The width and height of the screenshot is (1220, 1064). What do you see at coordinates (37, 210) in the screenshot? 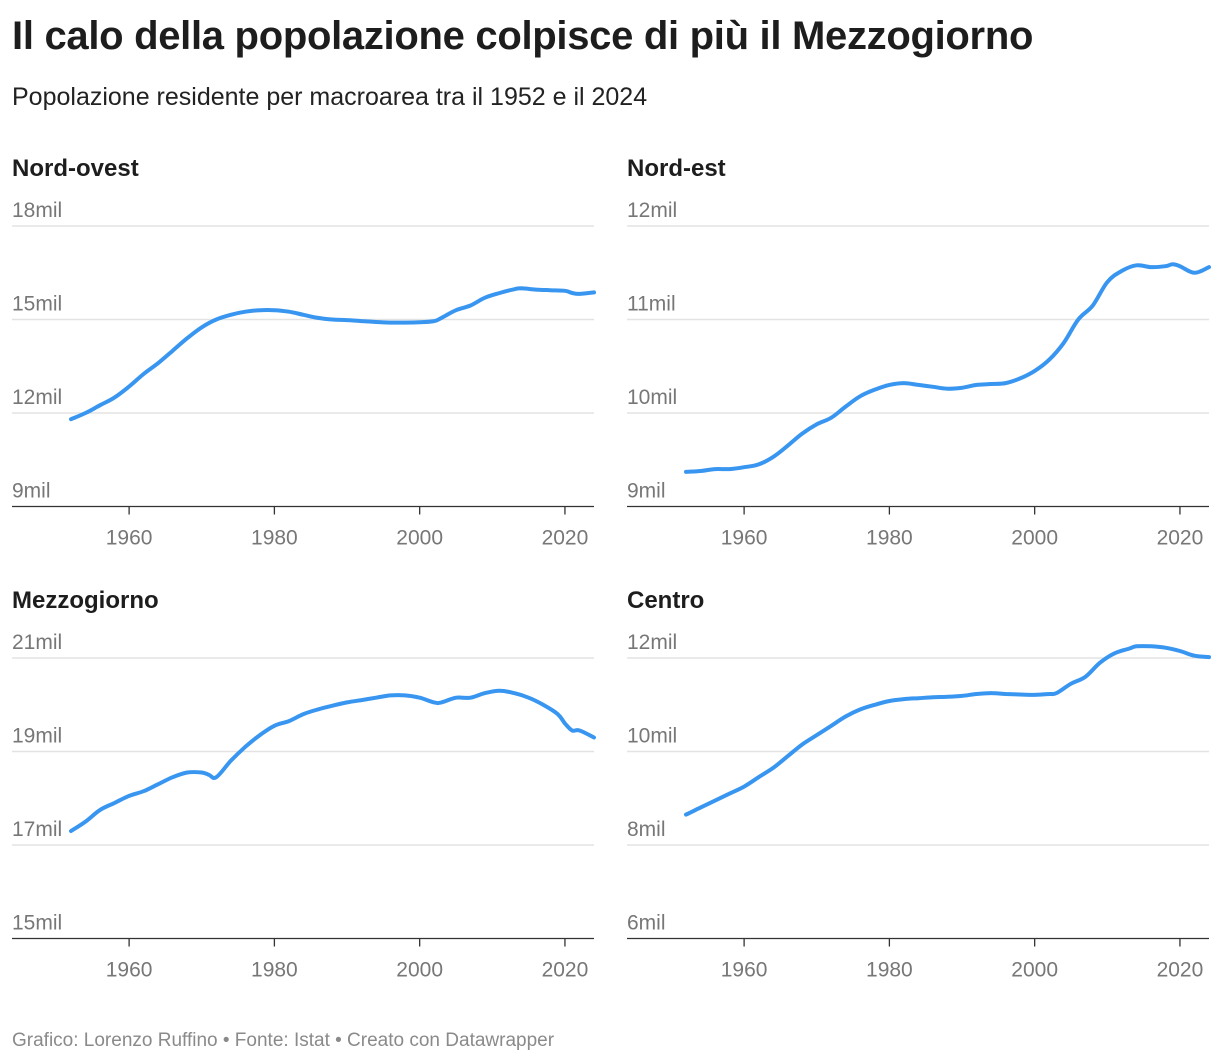
I see `y-tick-label: 18mil` at bounding box center [37, 210].